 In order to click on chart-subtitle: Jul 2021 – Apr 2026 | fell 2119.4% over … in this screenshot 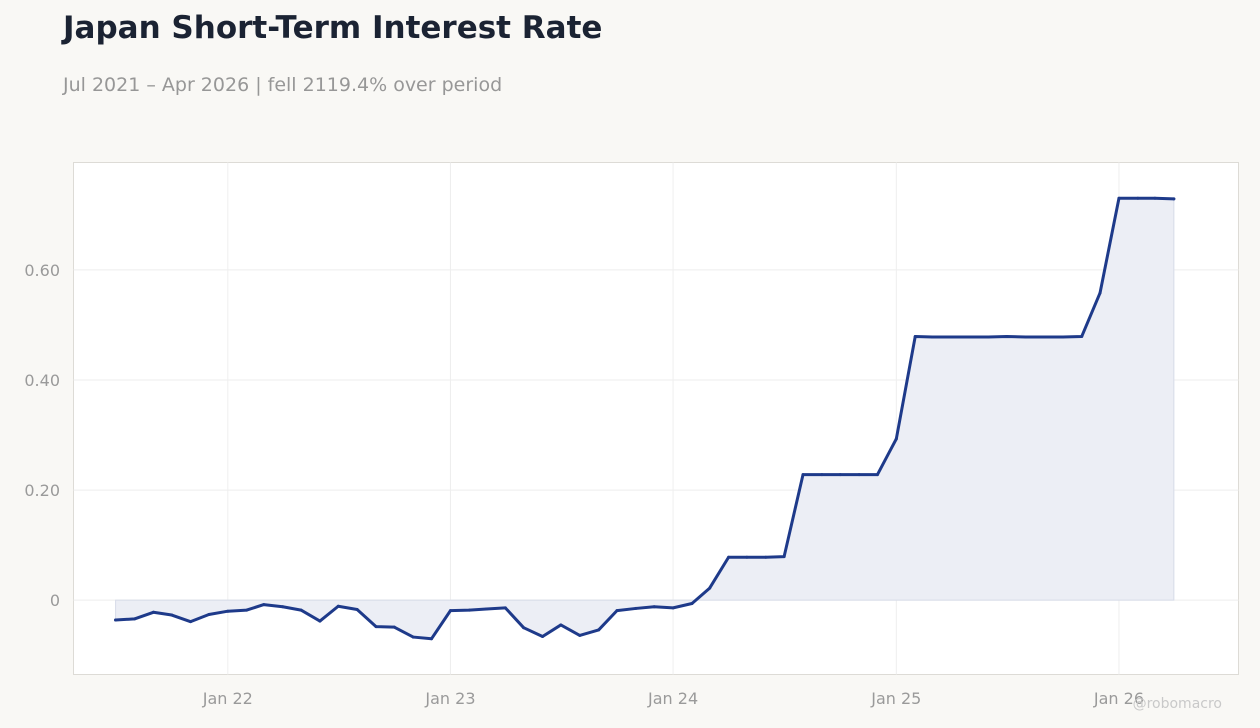, I will do `click(283, 85)`.